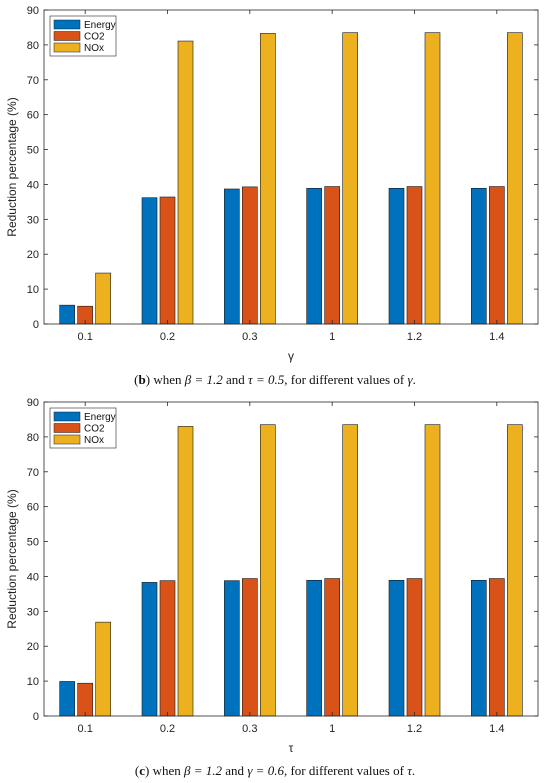  Describe the element at coordinates (265, 770) in the screenshot. I see `caption-c-param: γ = 0.6` at that location.